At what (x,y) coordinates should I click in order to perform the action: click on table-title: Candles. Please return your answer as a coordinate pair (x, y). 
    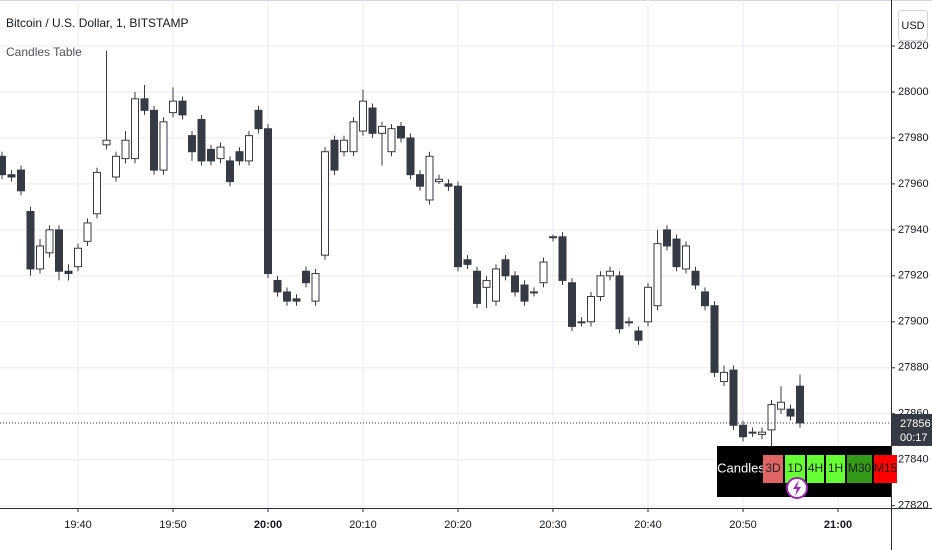
    Looking at the image, I should click on (741, 467).